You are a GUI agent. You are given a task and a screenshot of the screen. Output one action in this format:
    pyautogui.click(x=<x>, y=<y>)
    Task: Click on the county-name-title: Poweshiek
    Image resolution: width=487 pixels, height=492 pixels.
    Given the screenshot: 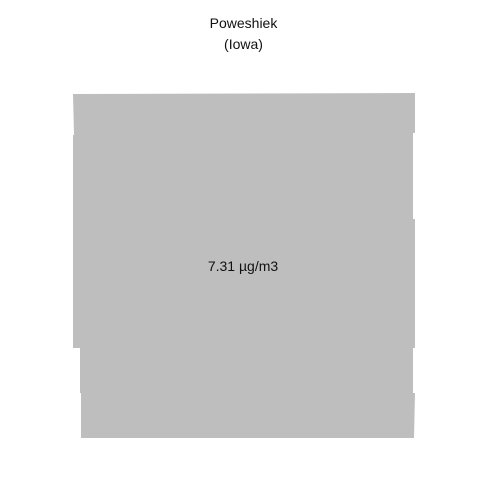 What is the action you would take?
    pyautogui.click(x=243, y=23)
    